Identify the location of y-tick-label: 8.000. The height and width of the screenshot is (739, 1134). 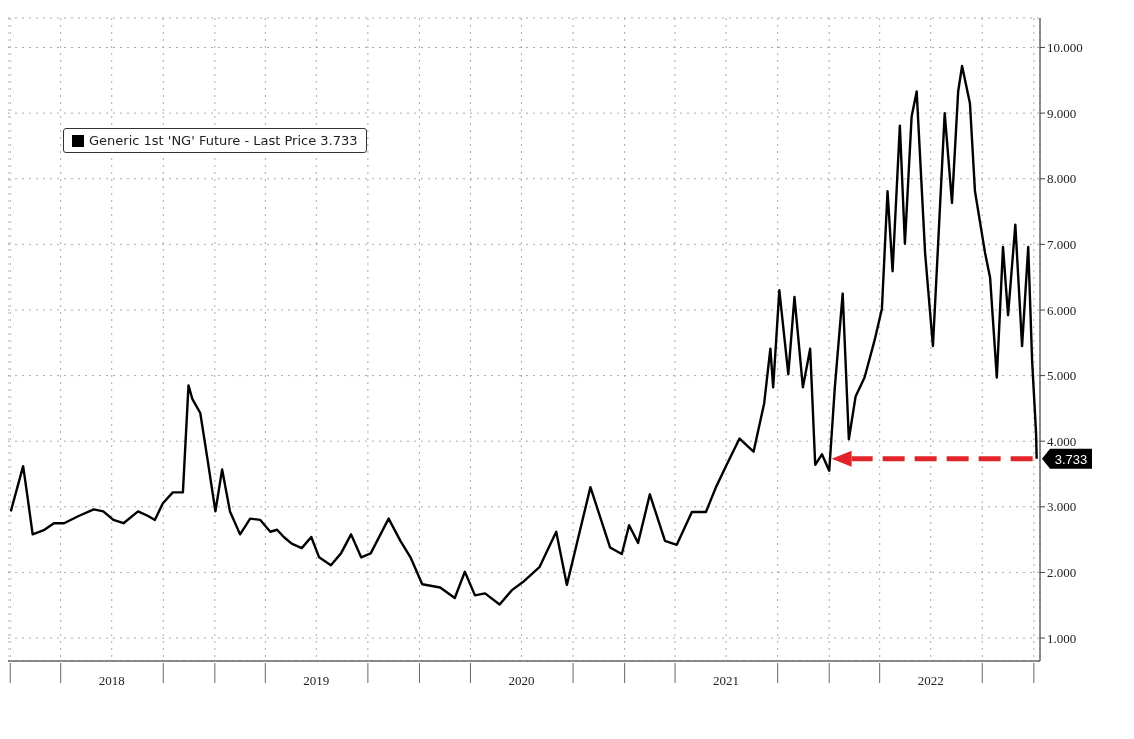
(1062, 179).